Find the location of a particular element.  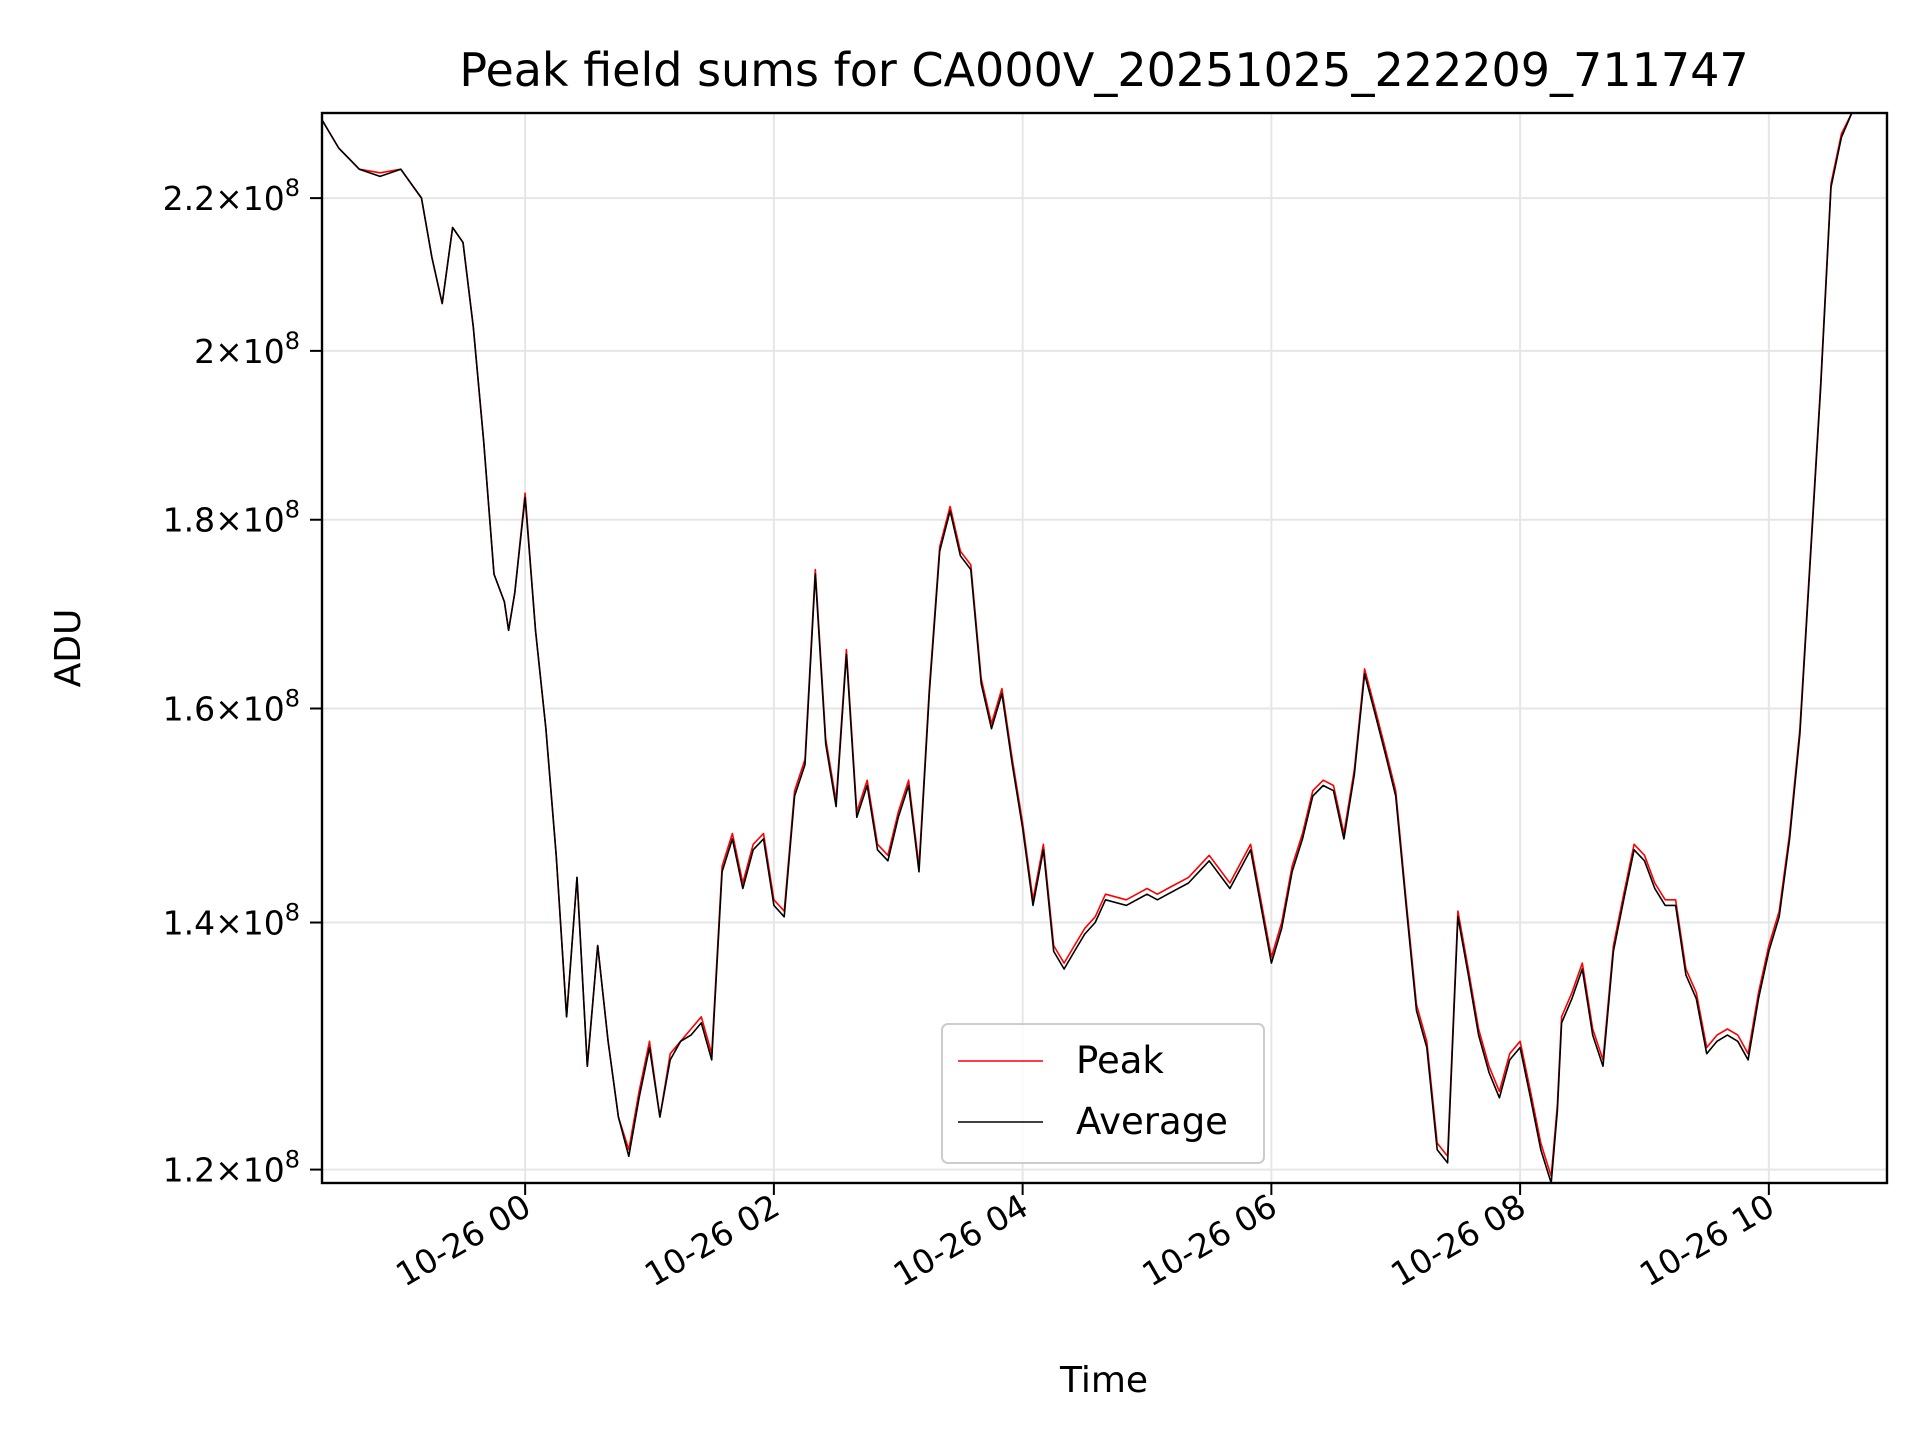

legend: Peak Average is located at coordinates (1103, 1093).